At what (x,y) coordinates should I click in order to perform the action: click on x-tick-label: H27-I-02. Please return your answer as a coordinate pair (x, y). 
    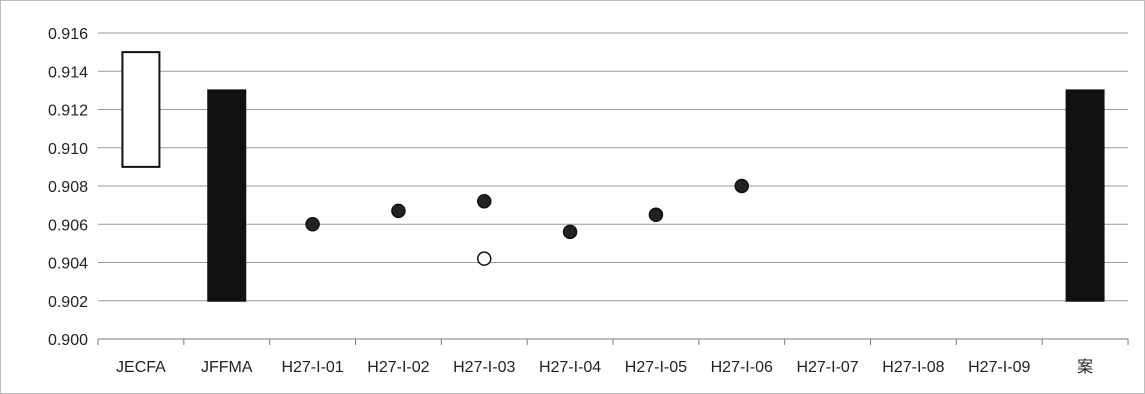
    Looking at the image, I should click on (398, 367).